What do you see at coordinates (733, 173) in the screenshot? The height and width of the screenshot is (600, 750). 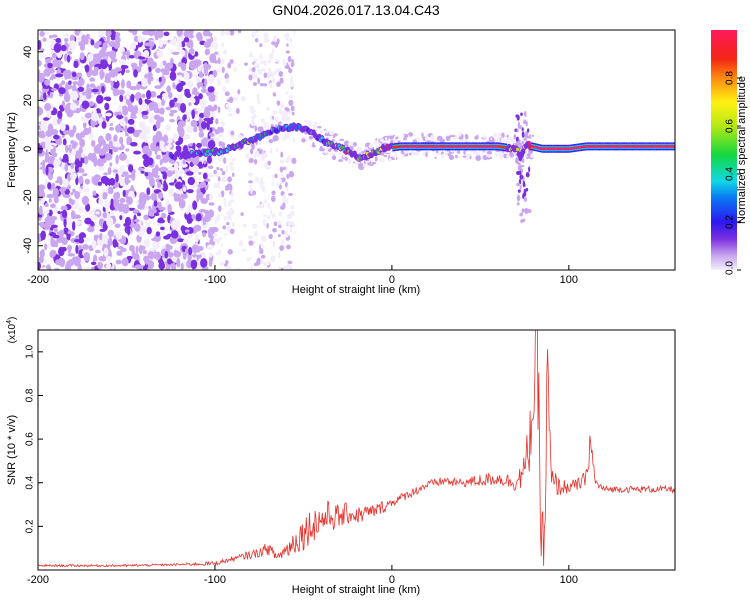 I see `colorbar-ticks: 0.0 0.2 0.4 0.6 0.8` at bounding box center [733, 173].